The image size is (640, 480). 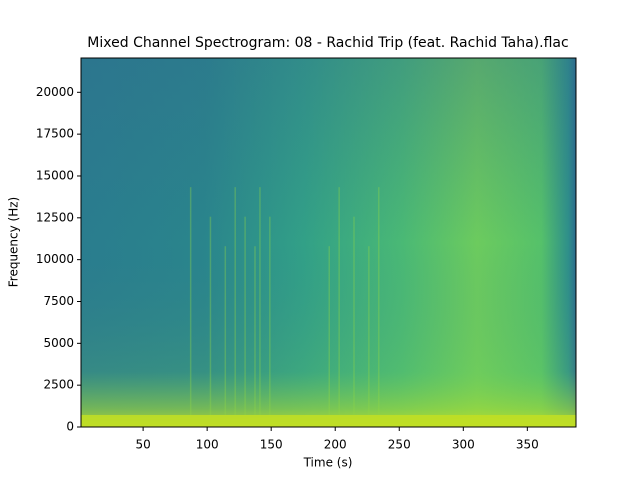 What do you see at coordinates (399, 445) in the screenshot?
I see `x-tick-label: 250` at bounding box center [399, 445].